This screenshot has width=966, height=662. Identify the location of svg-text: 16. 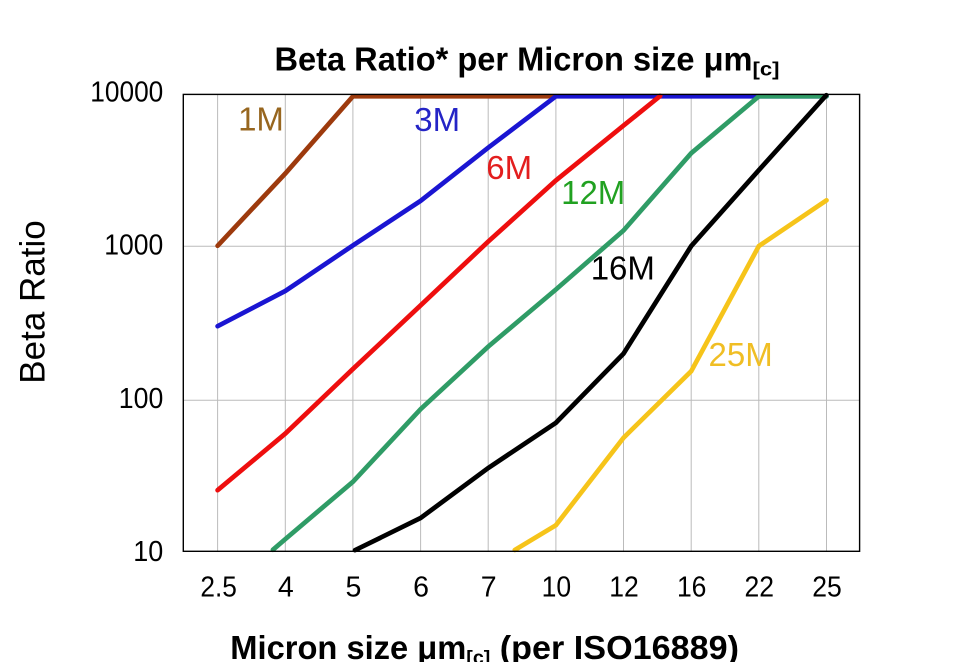
(692, 588).